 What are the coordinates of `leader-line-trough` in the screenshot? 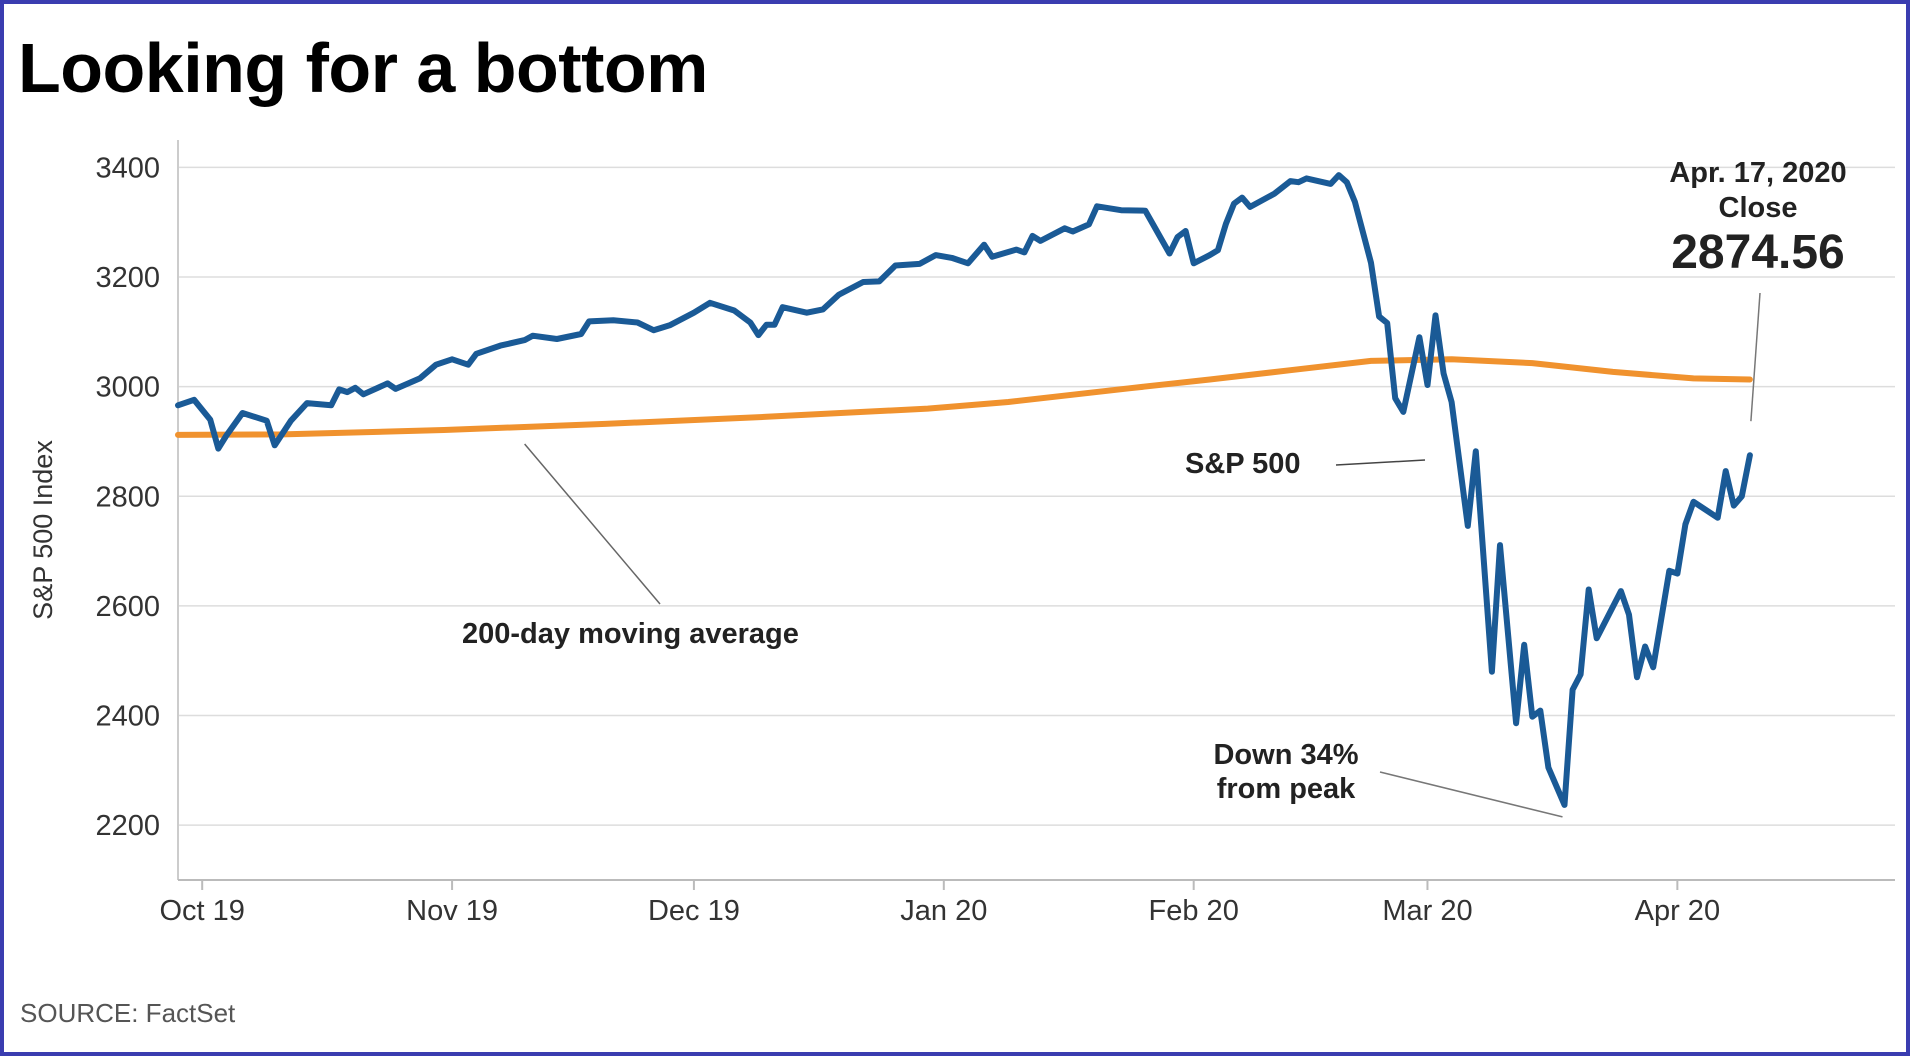 It's located at (1471, 794).